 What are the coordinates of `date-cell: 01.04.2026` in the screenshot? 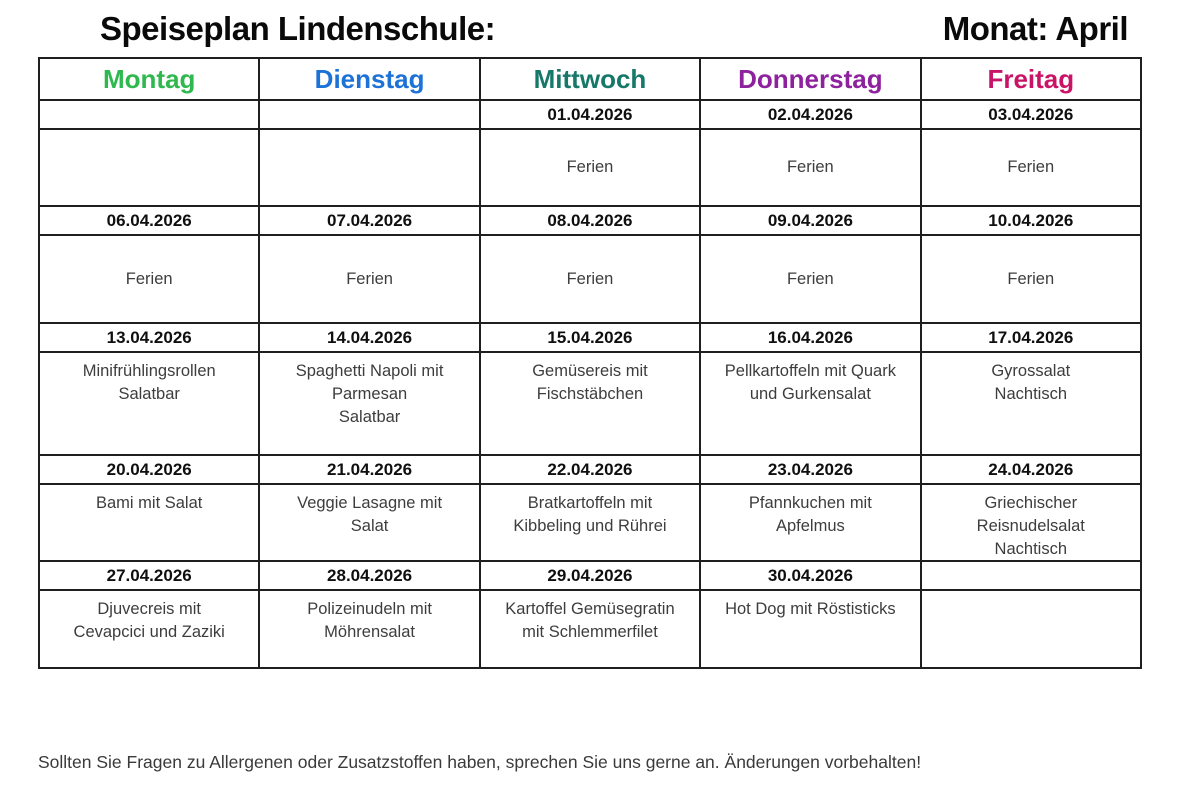 It's located at (590, 114).